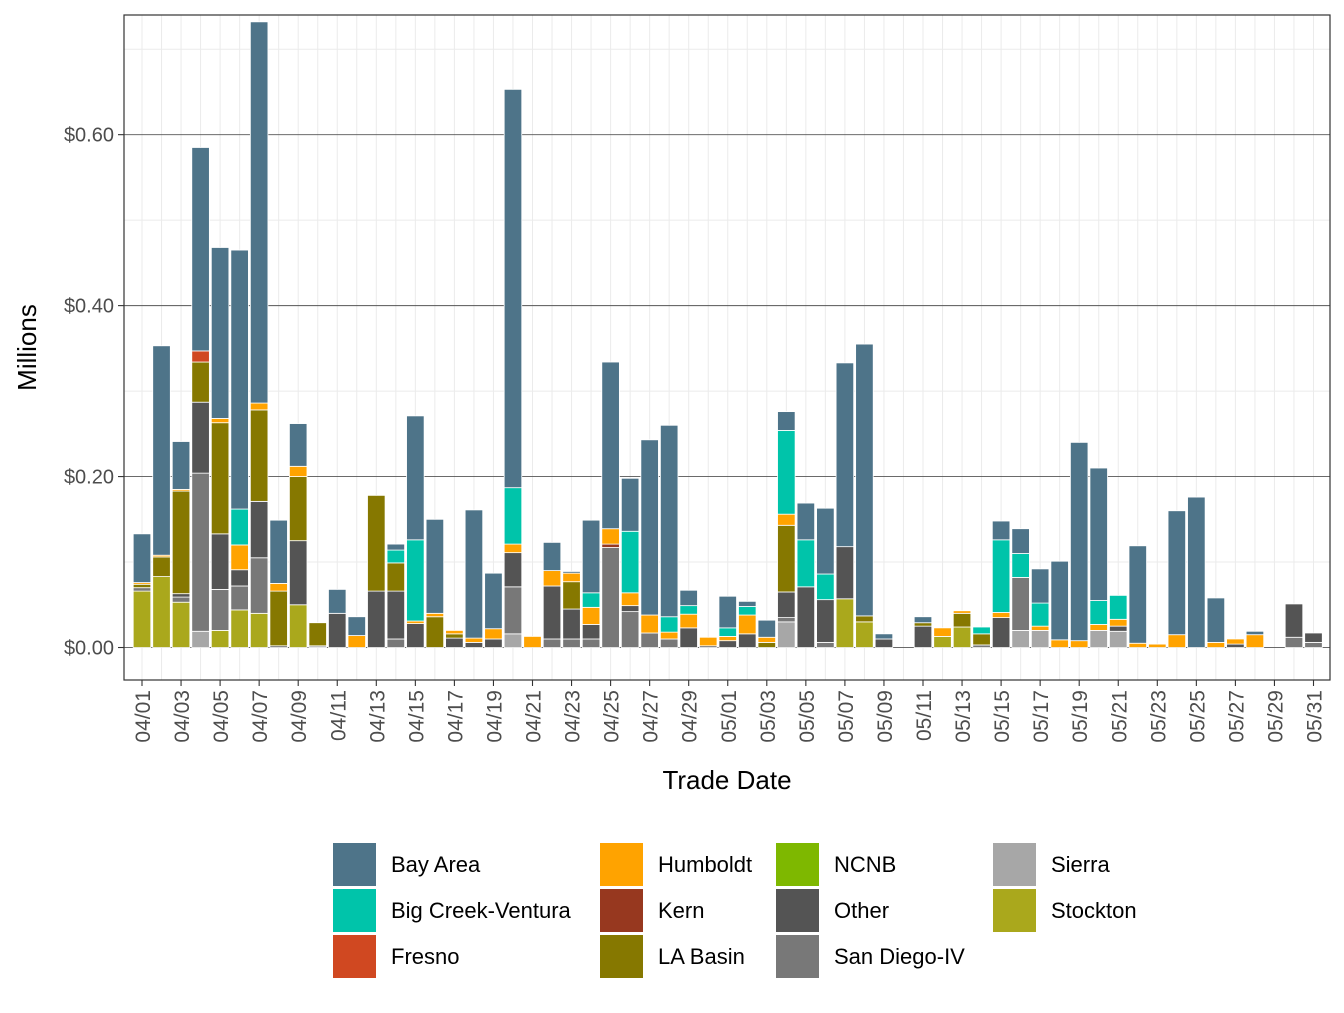  I want to click on x-tick-label: 04/27, so click(651, 716).